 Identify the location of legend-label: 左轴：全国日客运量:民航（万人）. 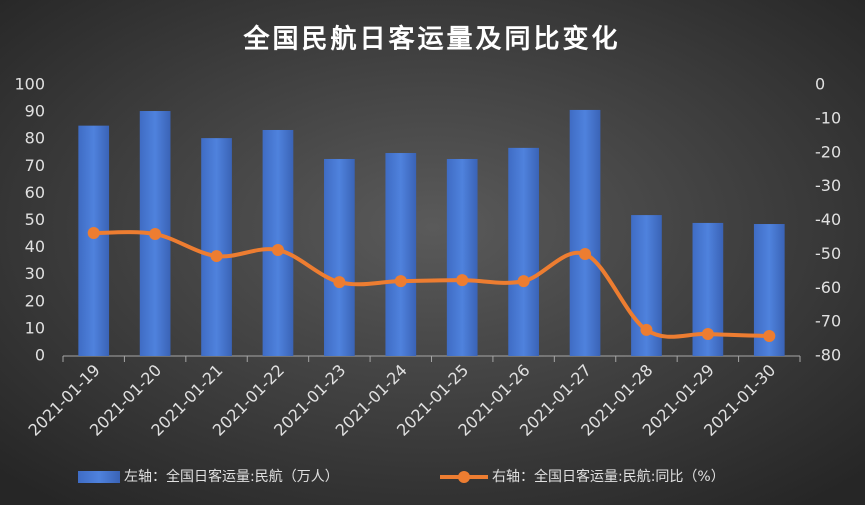
(231, 476).